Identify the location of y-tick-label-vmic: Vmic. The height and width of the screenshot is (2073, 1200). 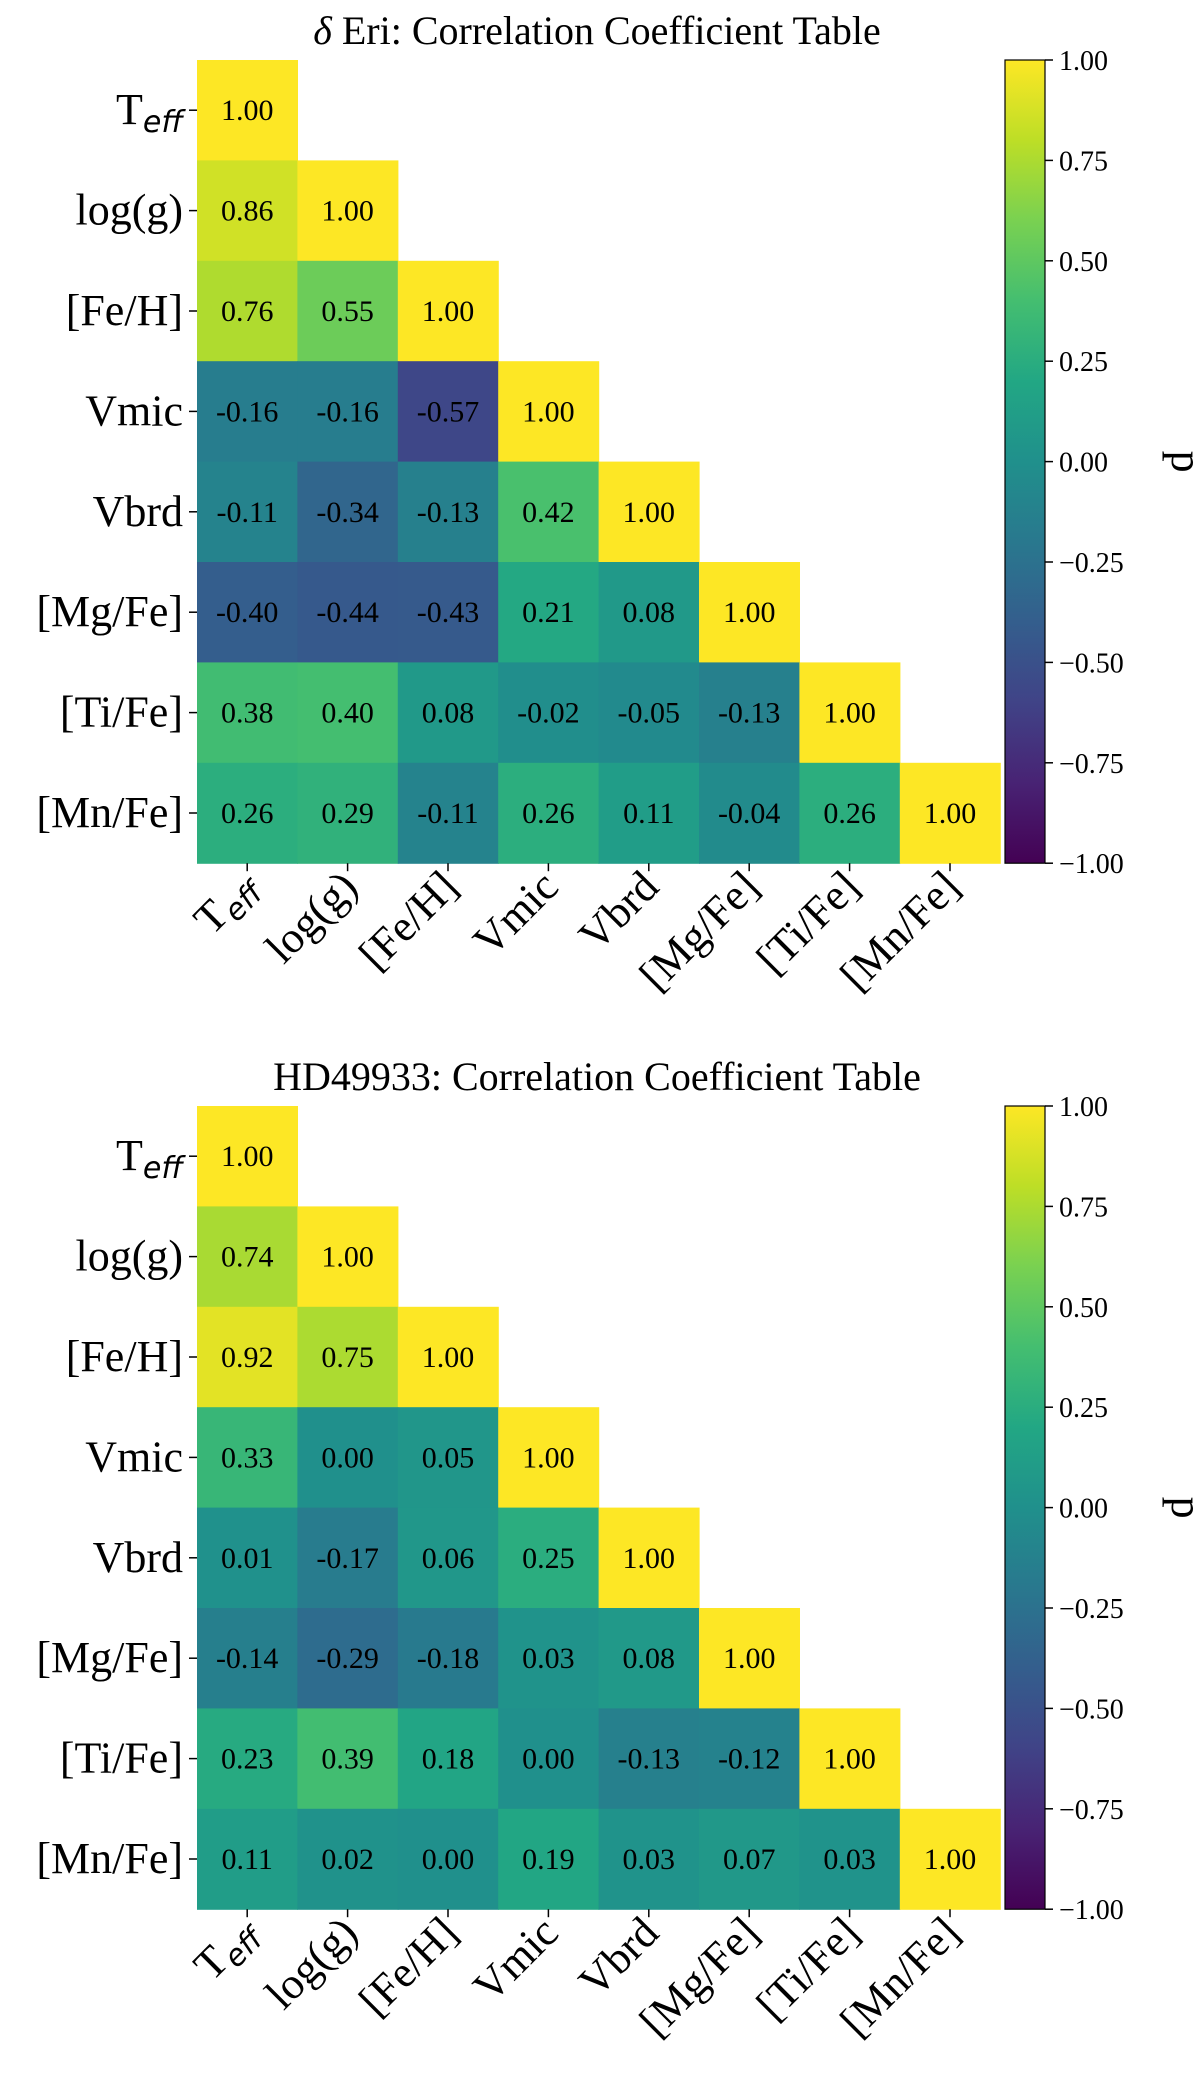
(134, 1456).